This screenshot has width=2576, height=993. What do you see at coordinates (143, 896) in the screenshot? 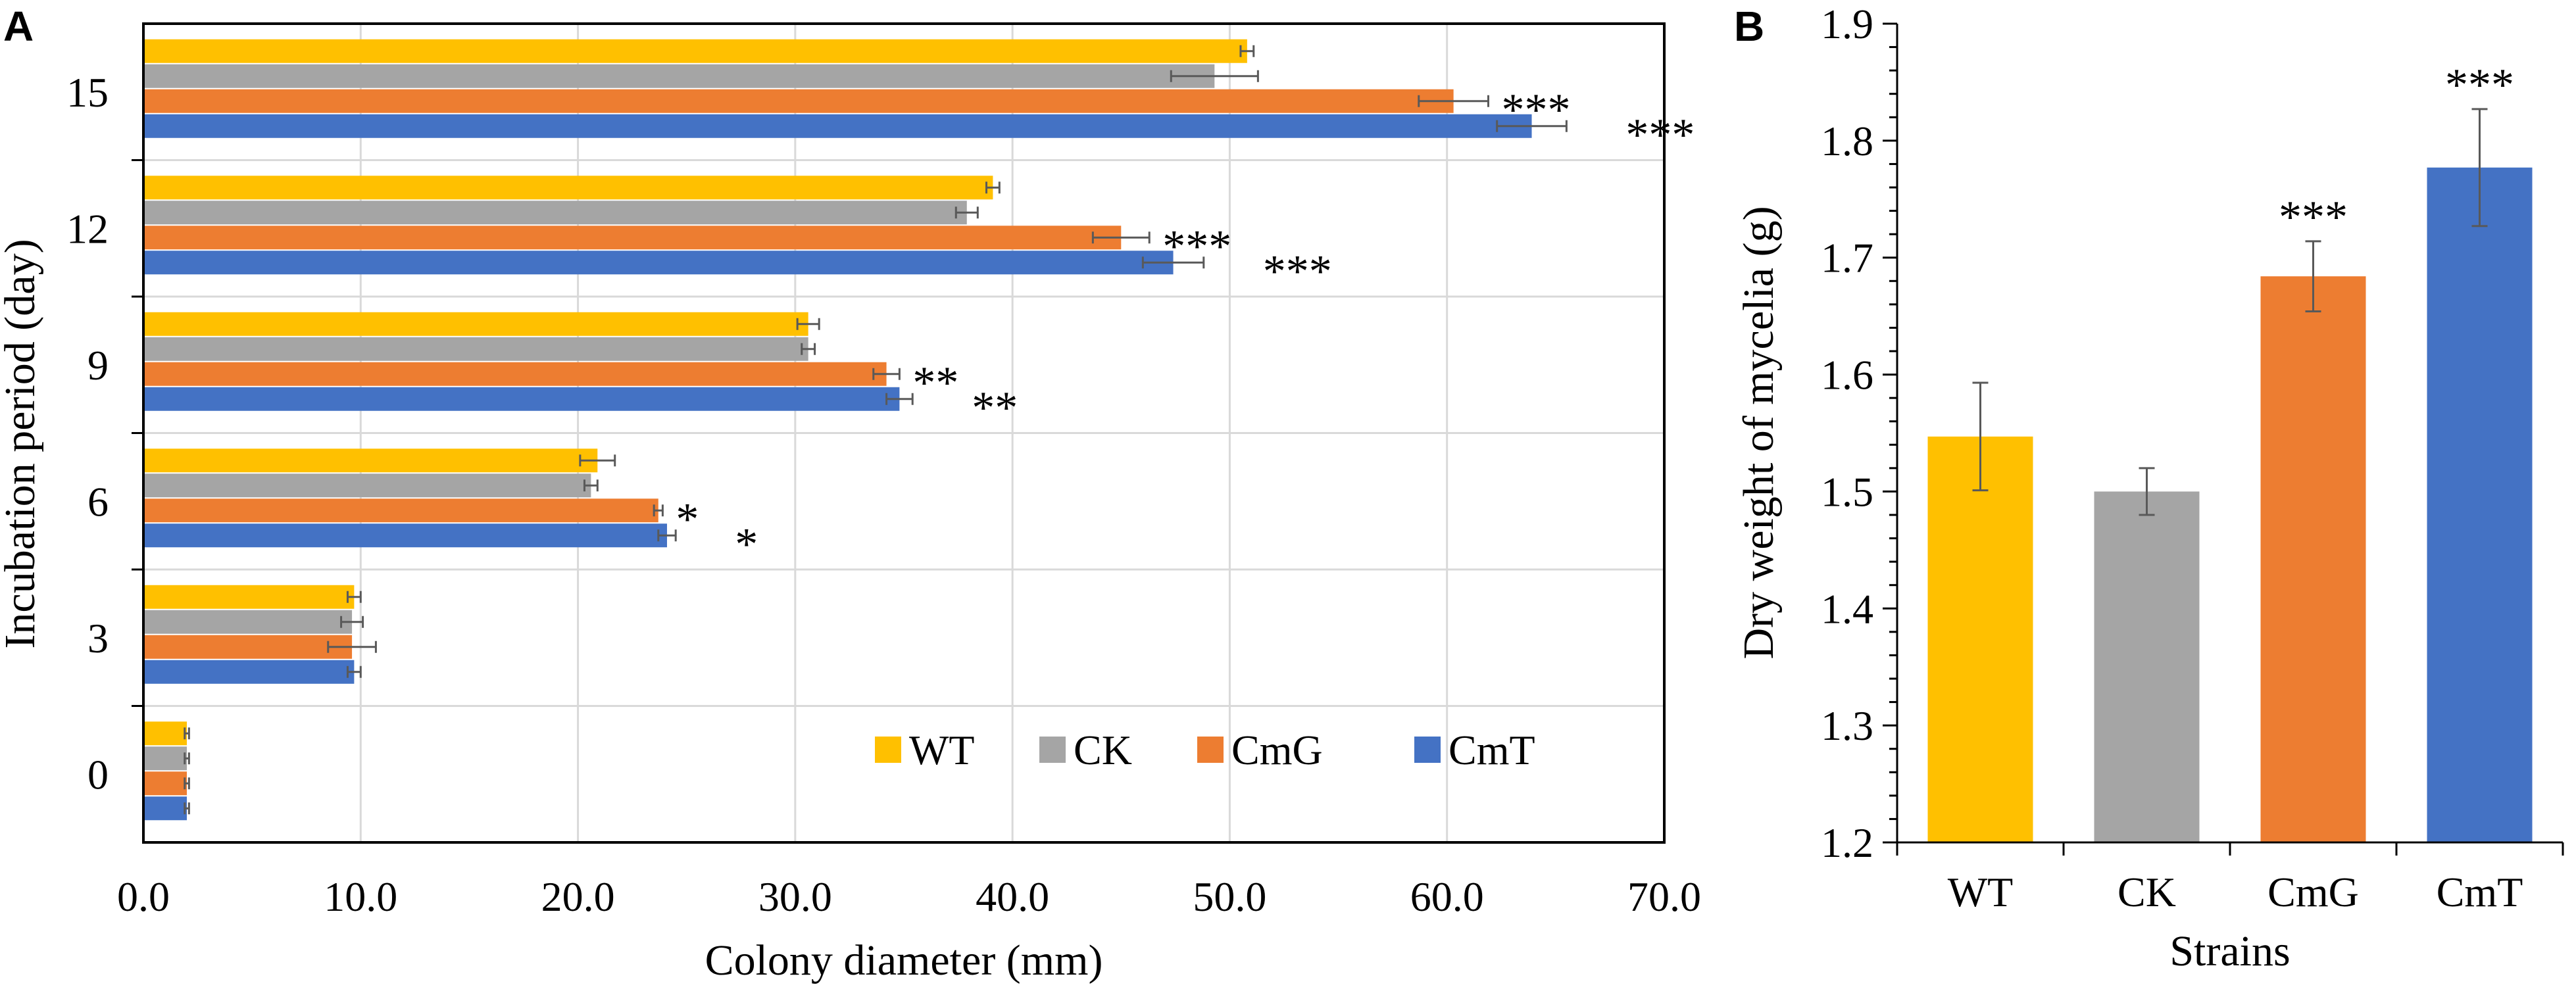
I see `x-tick-label: 0.0` at bounding box center [143, 896].